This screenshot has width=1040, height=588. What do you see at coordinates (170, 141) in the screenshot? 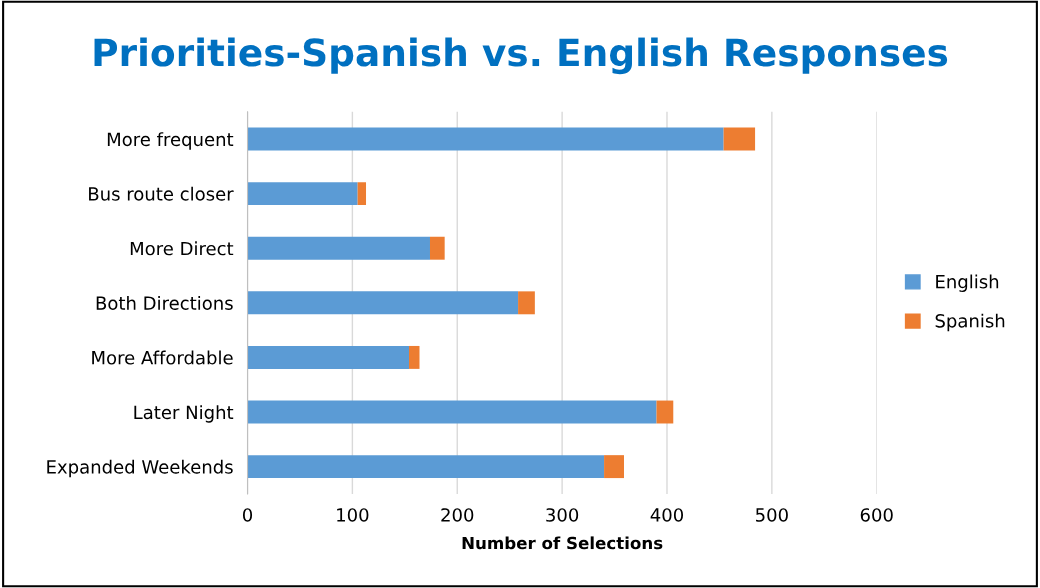
I see `y-tick-label: More frequent` at bounding box center [170, 141].